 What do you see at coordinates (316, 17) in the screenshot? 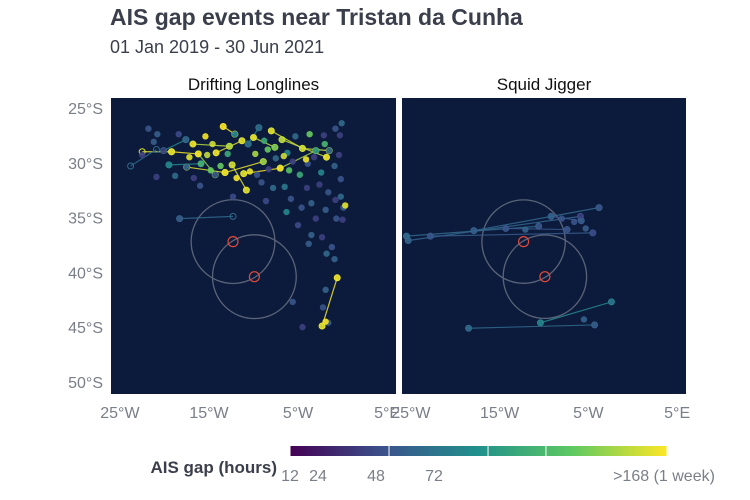
I see `chart-title: AIS gap events near Tristan da Cunha` at bounding box center [316, 17].